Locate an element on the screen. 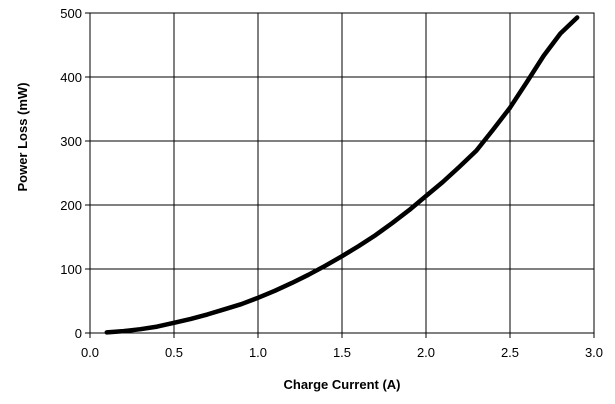  y-tick-label: 200 is located at coordinates (71, 205).